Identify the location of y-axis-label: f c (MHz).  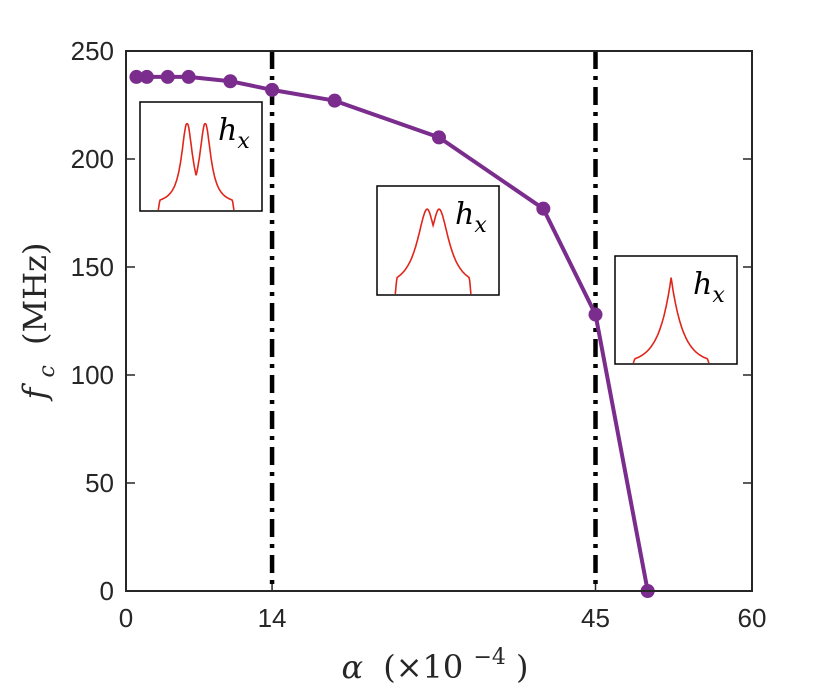
(39, 321).